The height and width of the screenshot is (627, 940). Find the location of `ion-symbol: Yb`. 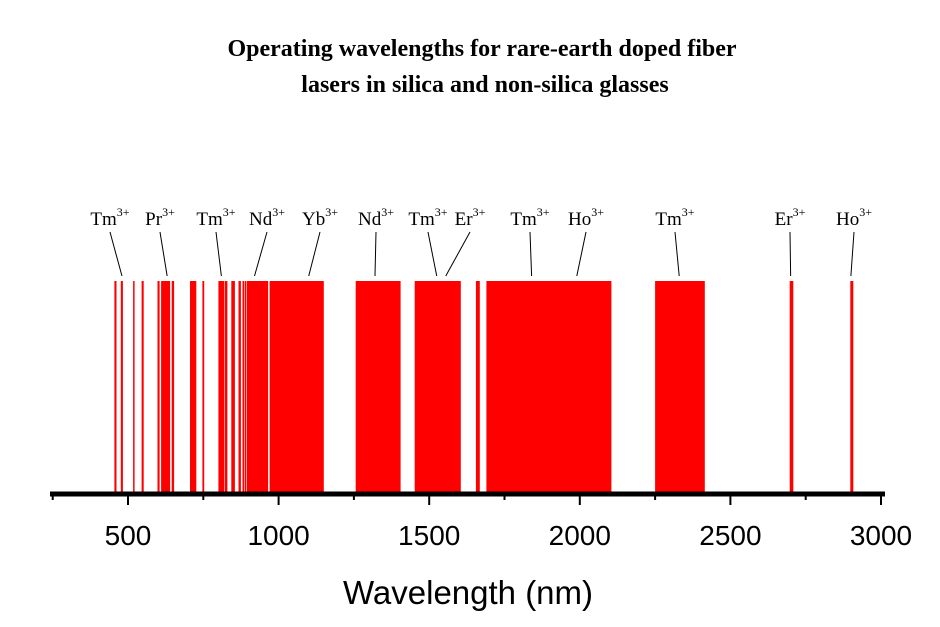

ion-symbol: Yb is located at coordinates (313, 219).